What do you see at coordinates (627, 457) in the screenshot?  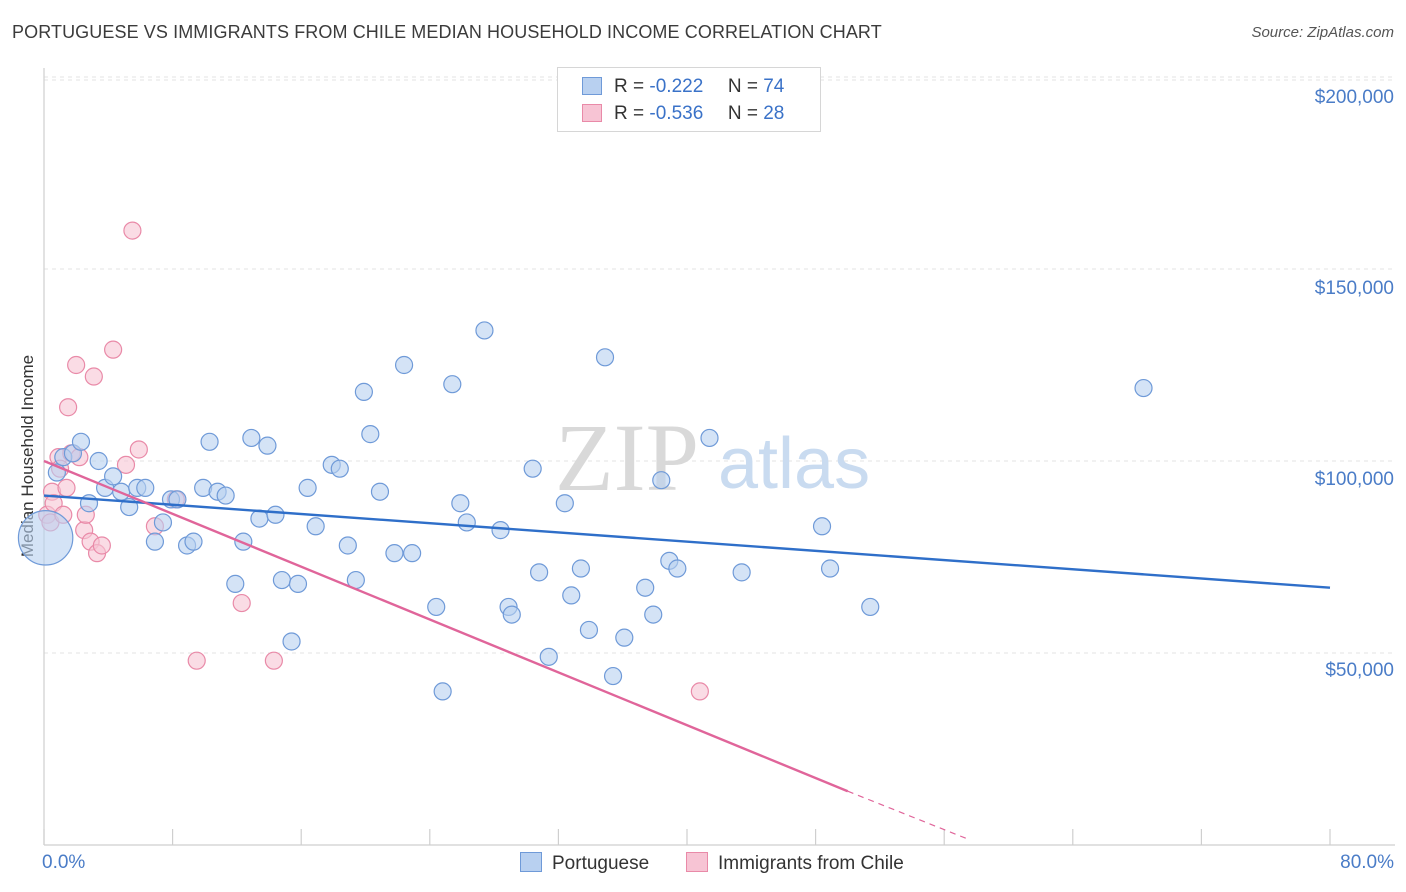 I see `watermark-zip: ZIP` at bounding box center [627, 457].